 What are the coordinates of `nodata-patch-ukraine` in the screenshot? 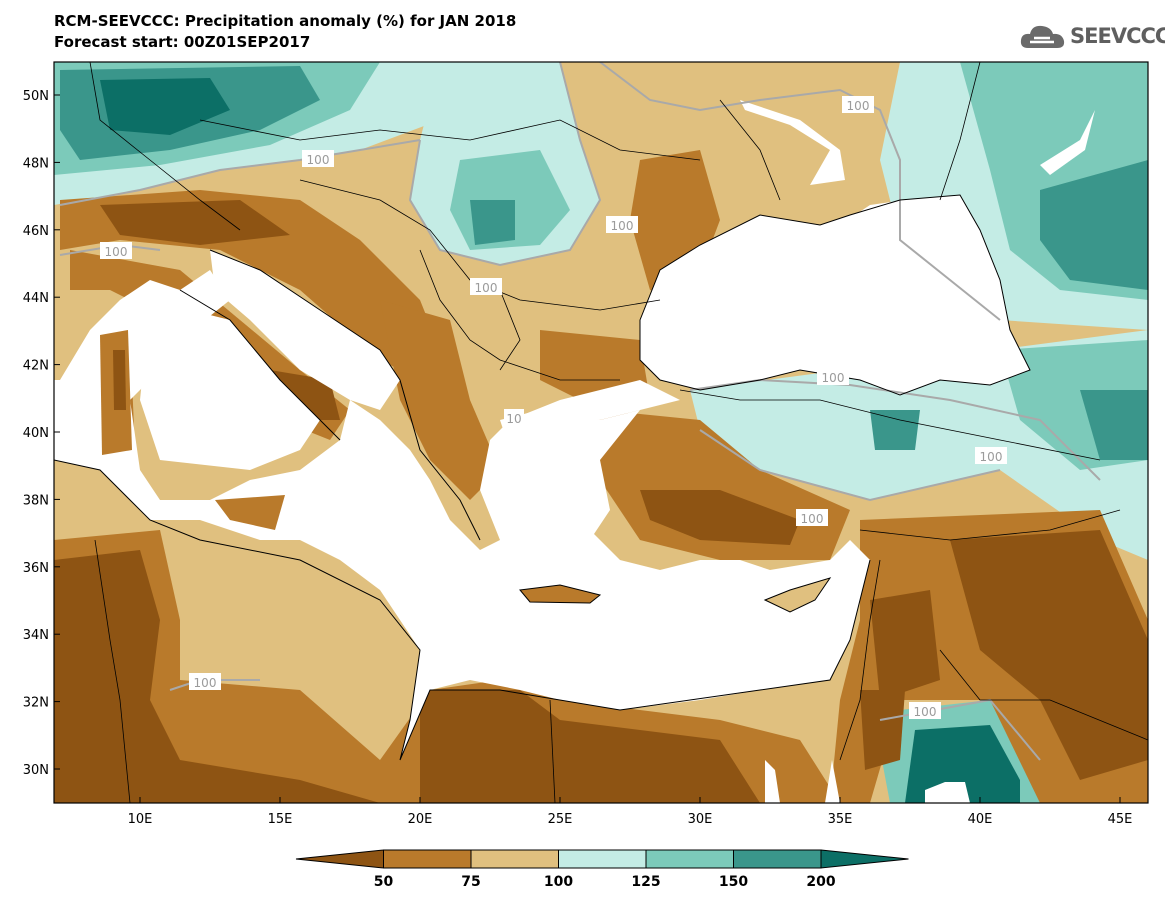 It's located at (792, 142).